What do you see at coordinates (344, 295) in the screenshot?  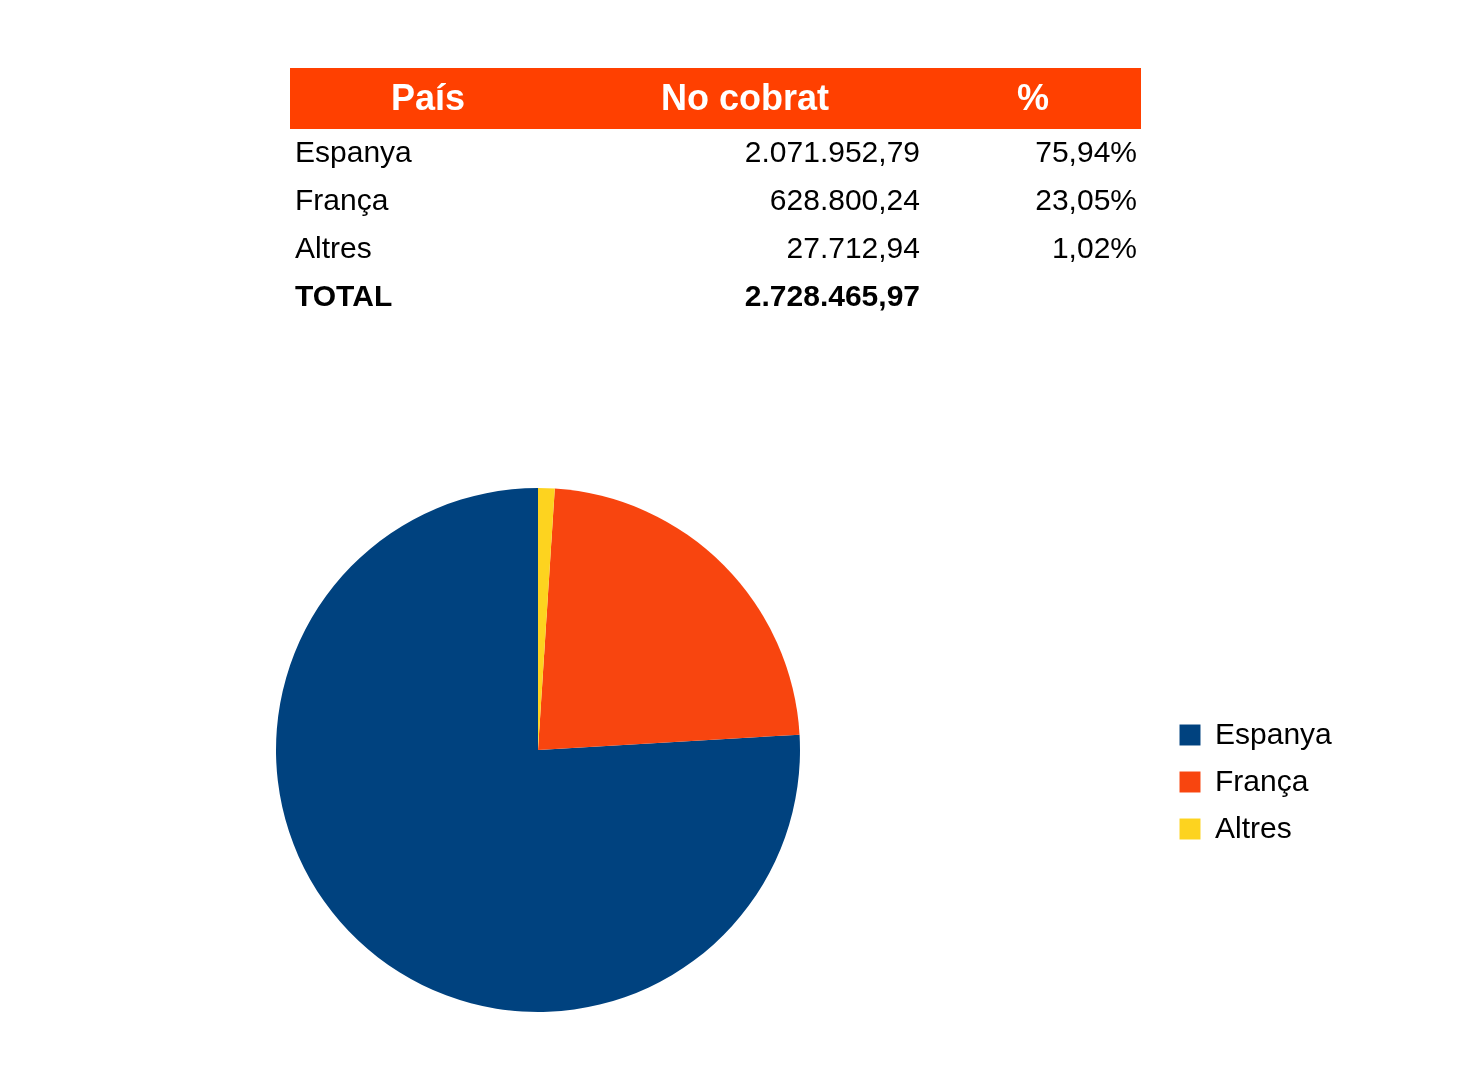 I see `text: TOTAL` at bounding box center [344, 295].